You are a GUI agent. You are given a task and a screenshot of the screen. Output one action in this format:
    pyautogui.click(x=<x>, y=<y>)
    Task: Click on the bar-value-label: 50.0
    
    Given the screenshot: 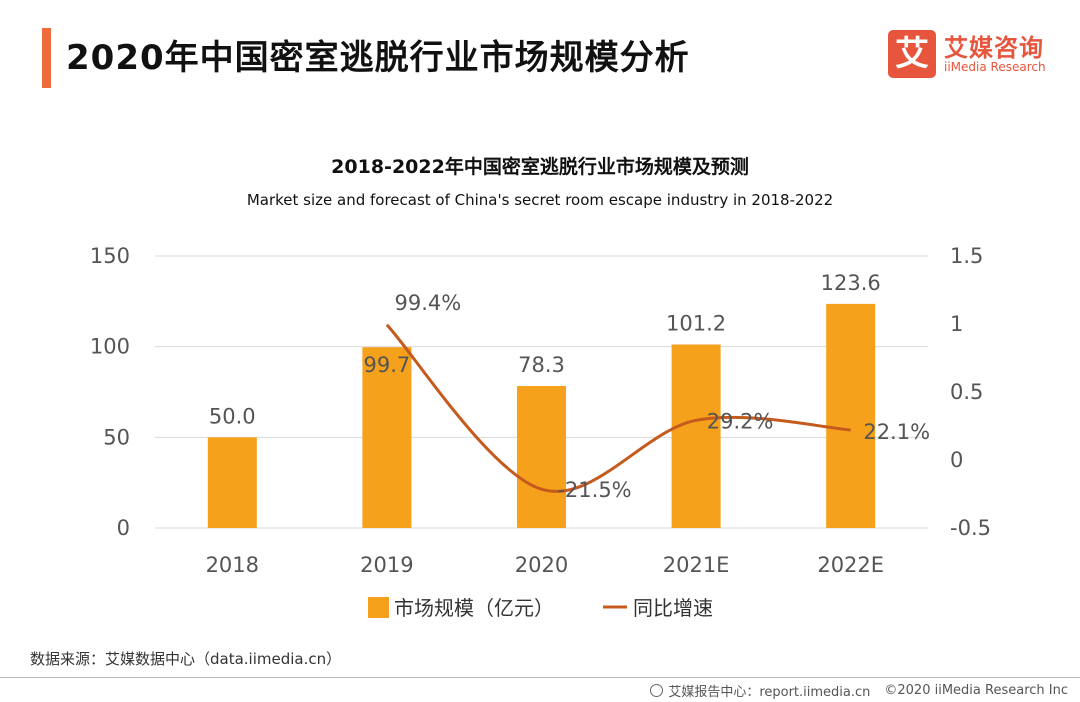 What is the action you would take?
    pyautogui.click(x=232, y=416)
    